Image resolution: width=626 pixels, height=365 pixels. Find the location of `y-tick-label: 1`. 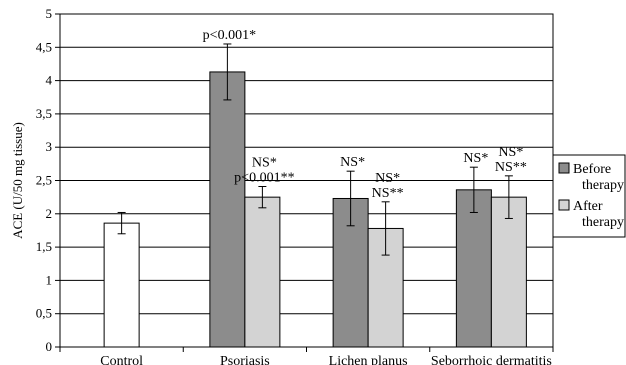

y-tick-label: 1 is located at coordinates (49, 279).